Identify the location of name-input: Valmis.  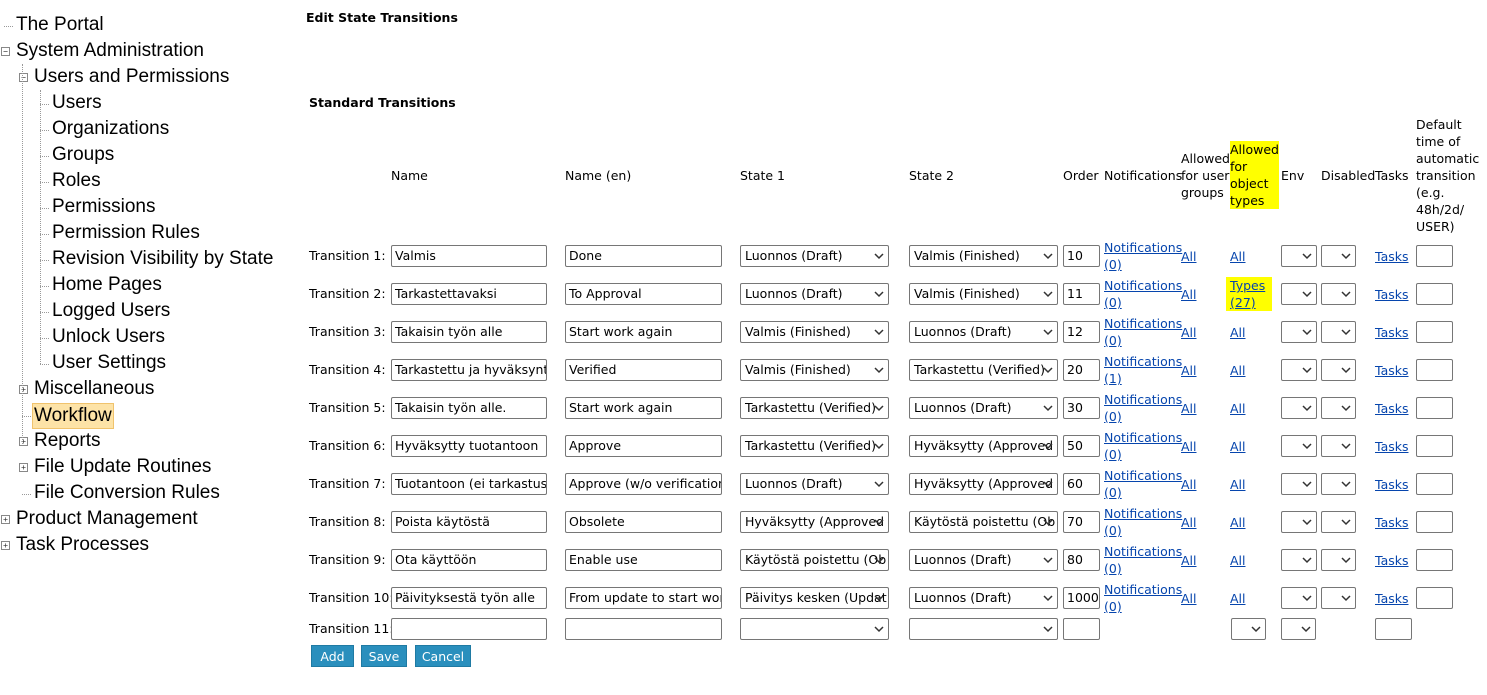
(469, 256).